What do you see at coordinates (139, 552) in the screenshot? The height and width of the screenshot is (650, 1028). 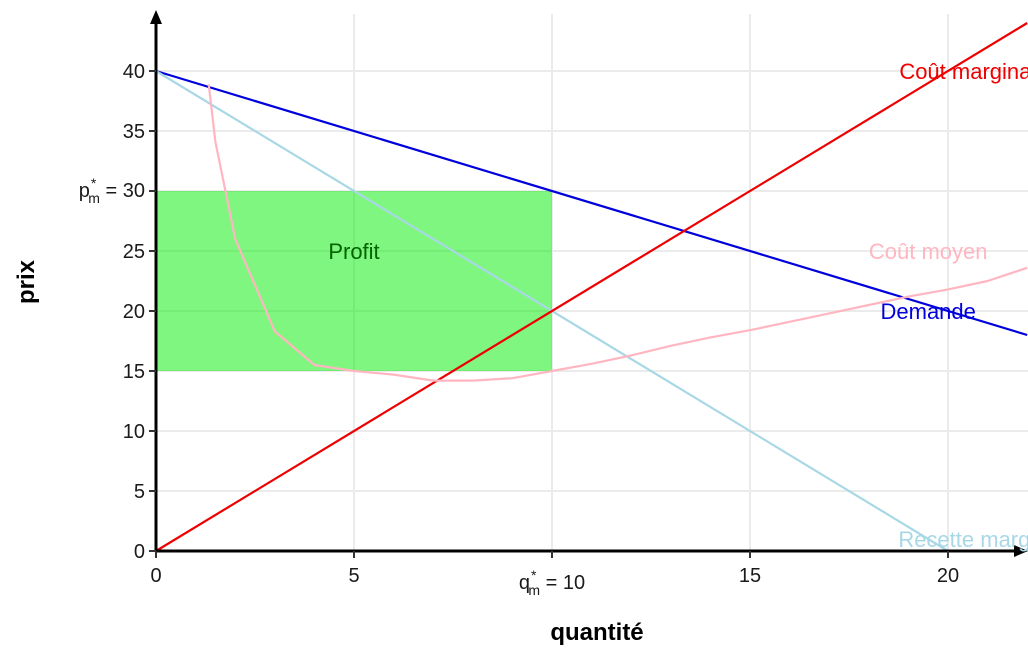 I see `y-tick-label: 0` at bounding box center [139, 552].